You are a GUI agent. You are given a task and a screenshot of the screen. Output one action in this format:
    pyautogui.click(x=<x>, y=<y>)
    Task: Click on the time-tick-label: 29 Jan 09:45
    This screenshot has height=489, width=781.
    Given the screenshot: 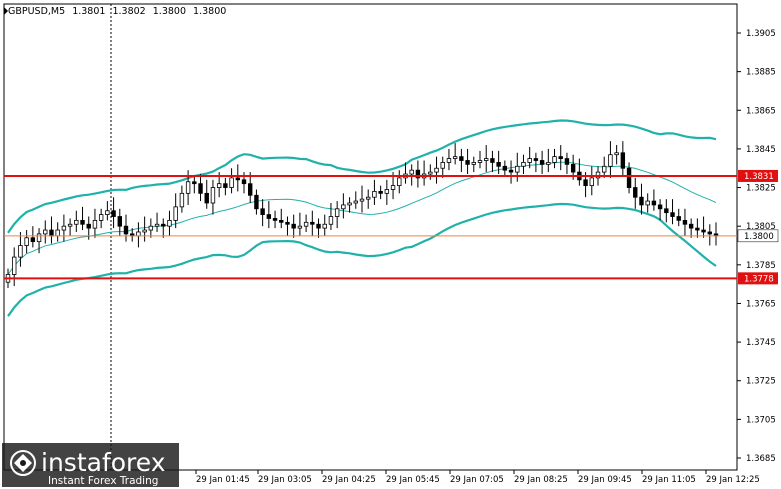 What is the action you would take?
    pyautogui.click(x=605, y=480)
    